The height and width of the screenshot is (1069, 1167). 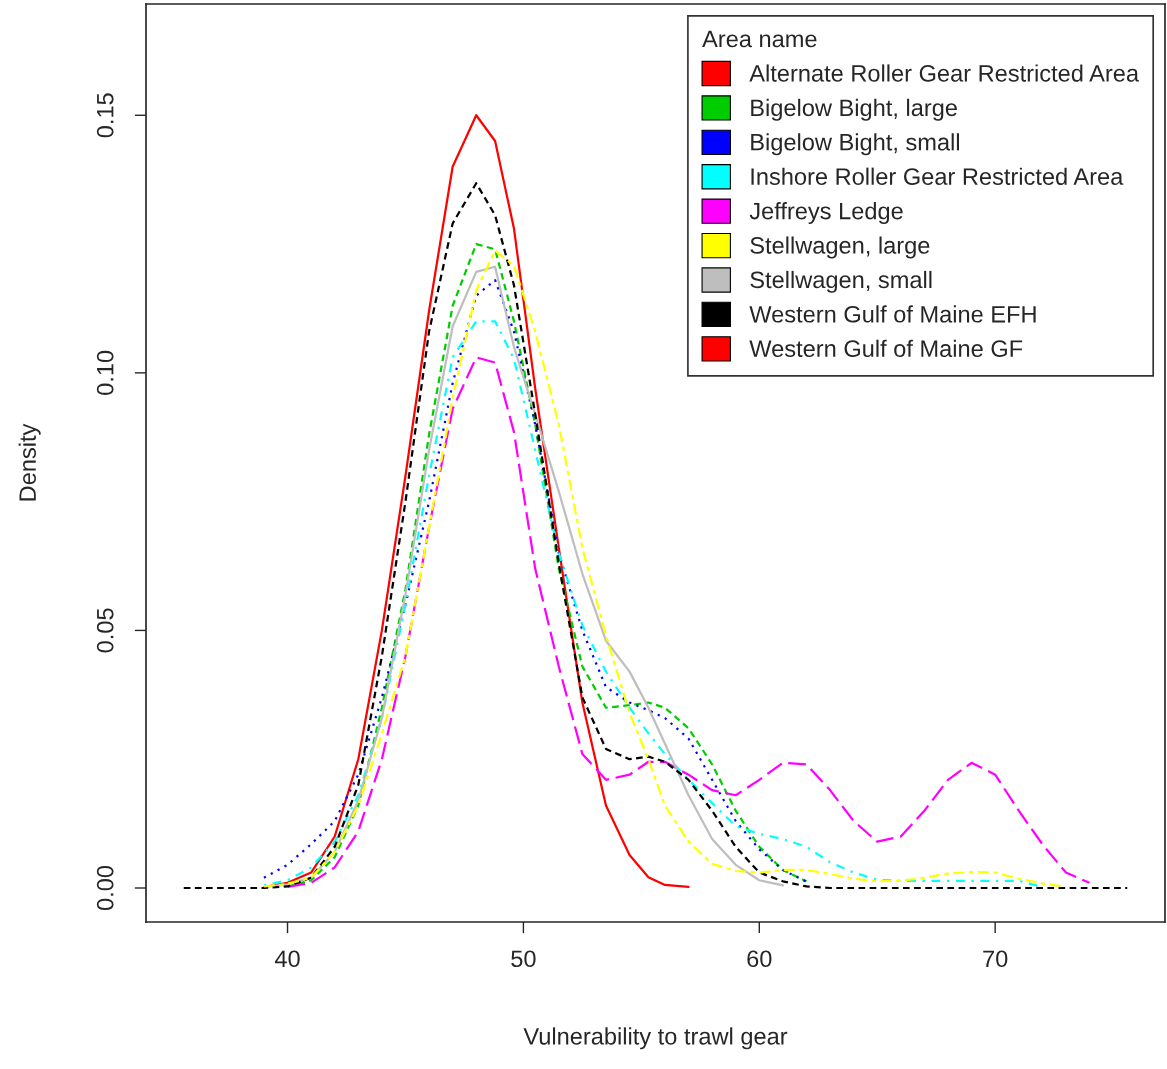 I want to click on legend-label: Stellwagen, large, so click(x=840, y=247).